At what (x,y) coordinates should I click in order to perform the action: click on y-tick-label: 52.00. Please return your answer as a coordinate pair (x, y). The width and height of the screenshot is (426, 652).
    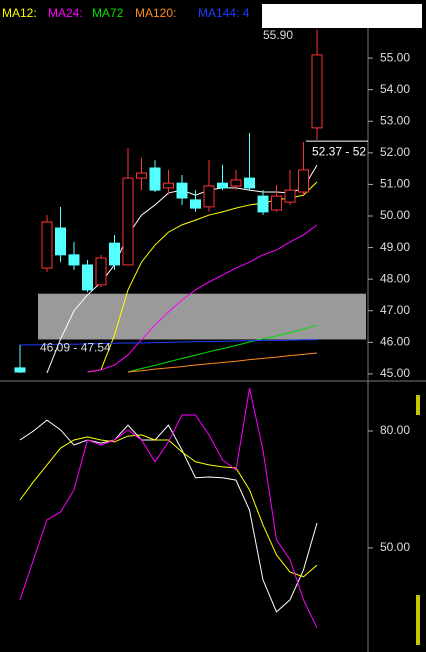
    Looking at the image, I should click on (395, 152).